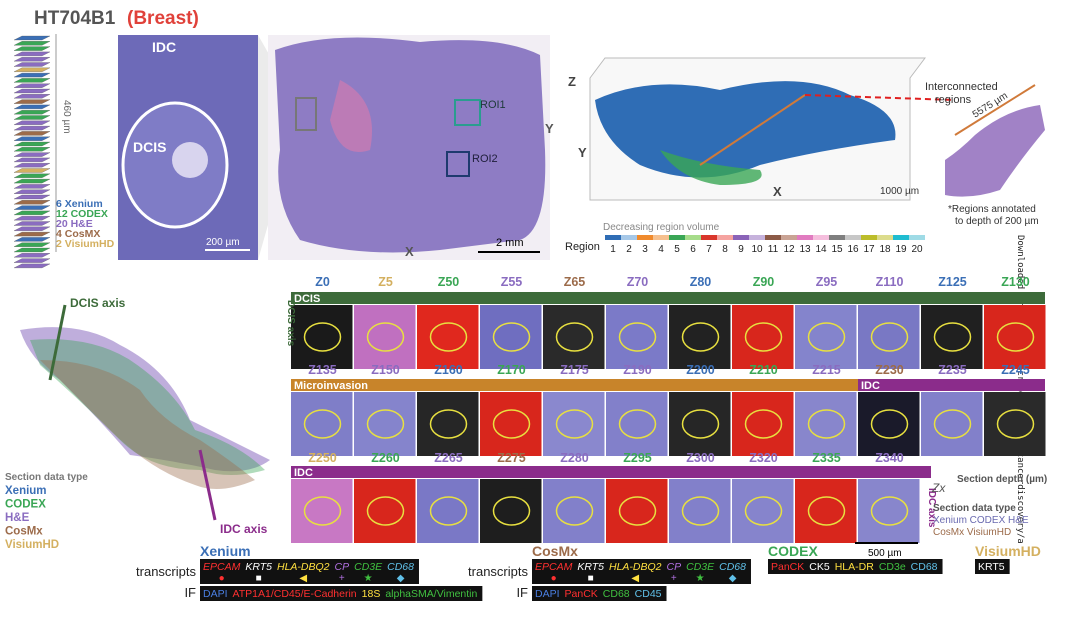 This screenshot has height=618, width=1065. What do you see at coordinates (1015, 370) in the screenshot?
I see `section-depth: Z245` at bounding box center [1015, 370].